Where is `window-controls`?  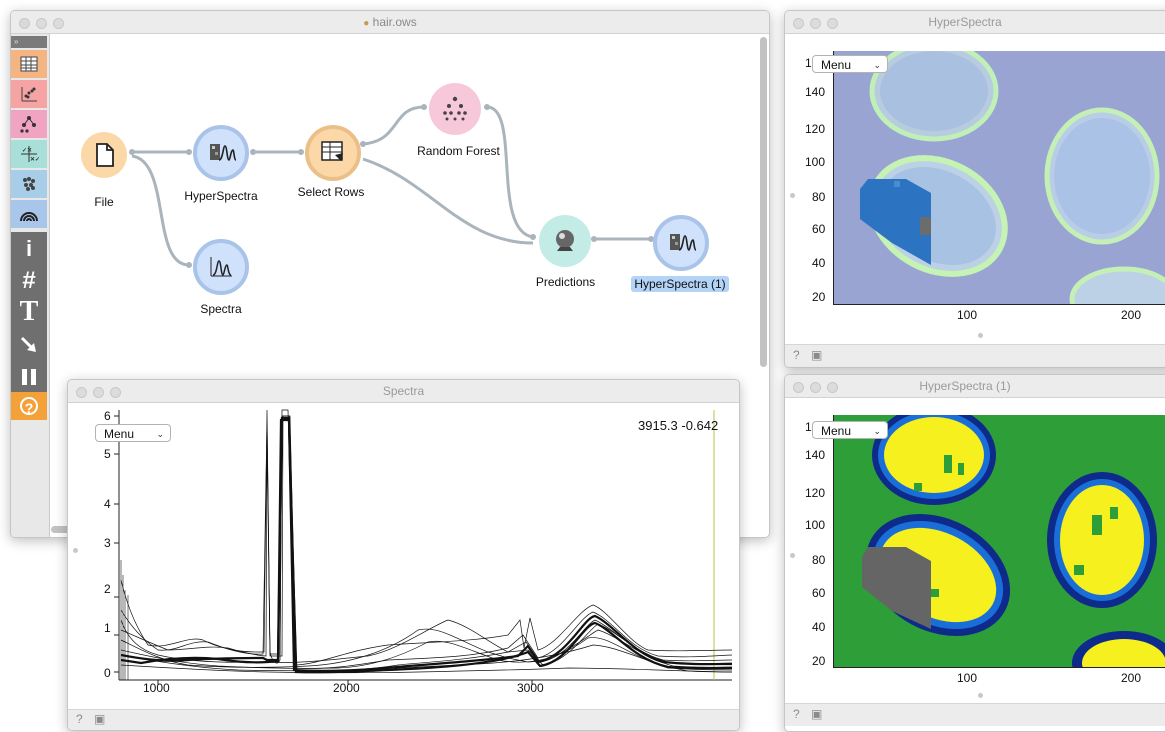
window-controls is located at coordinates (44, 25).